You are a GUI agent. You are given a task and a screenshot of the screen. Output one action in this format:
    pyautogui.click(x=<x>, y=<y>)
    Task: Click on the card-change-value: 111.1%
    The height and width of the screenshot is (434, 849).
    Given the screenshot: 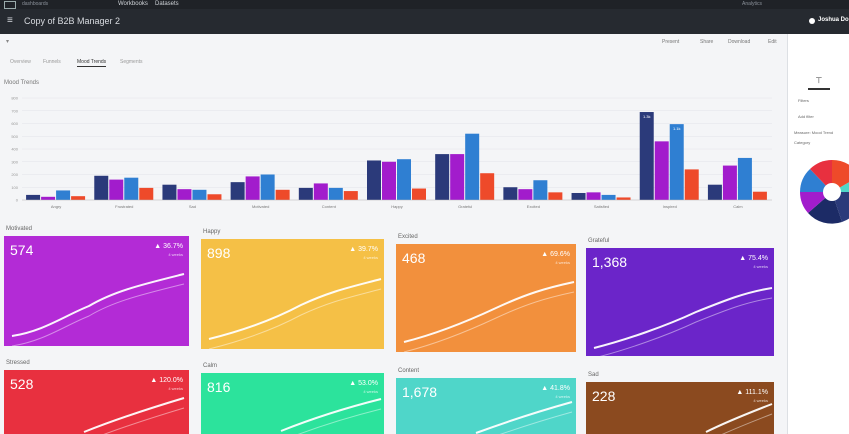 What is the action you would take?
    pyautogui.click(x=756, y=392)
    